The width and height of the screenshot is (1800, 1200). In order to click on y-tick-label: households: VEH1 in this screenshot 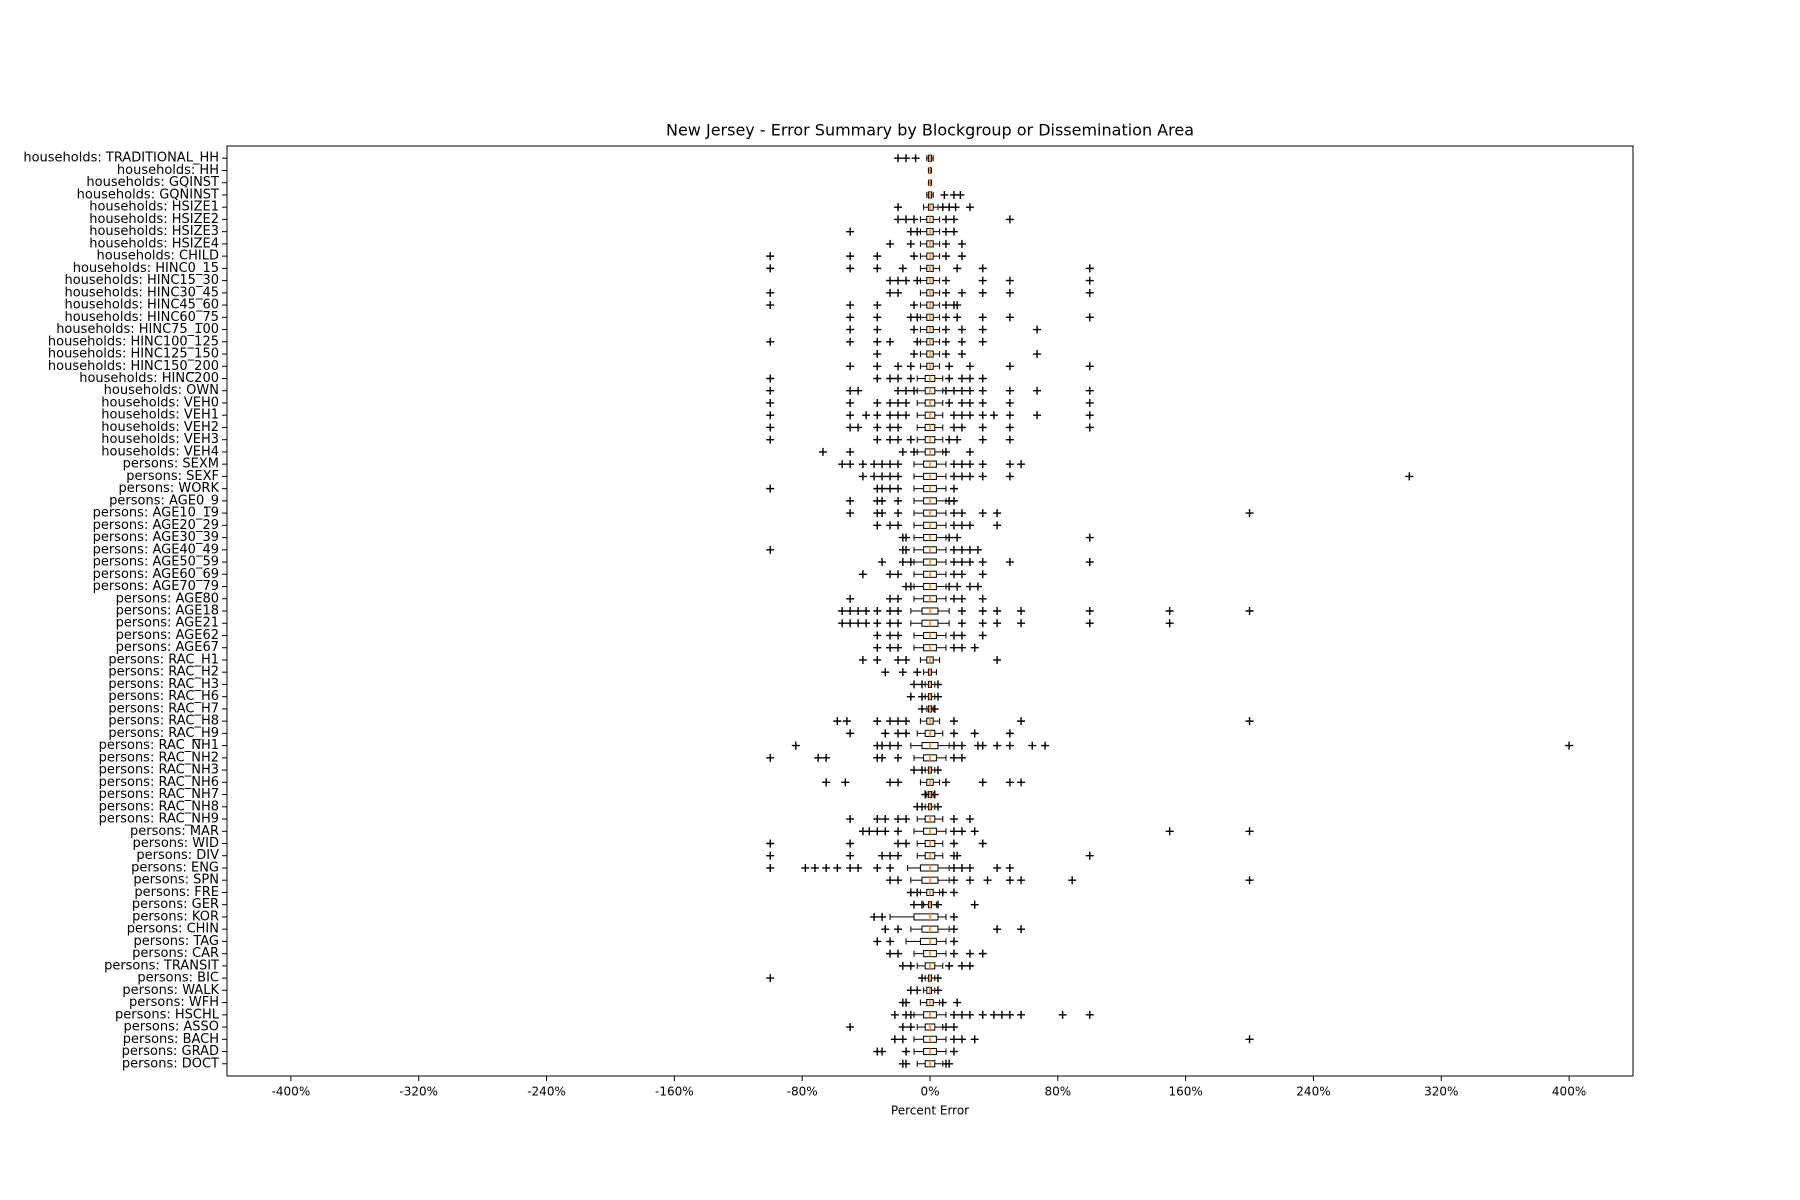, I will do `click(160, 415)`.